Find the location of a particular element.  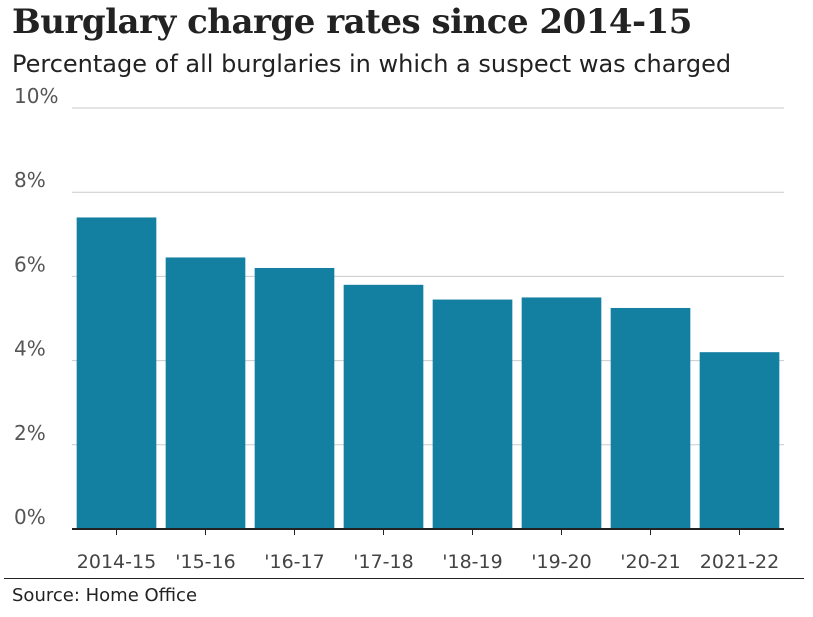

y-tick-label: 4% is located at coordinates (30, 349).